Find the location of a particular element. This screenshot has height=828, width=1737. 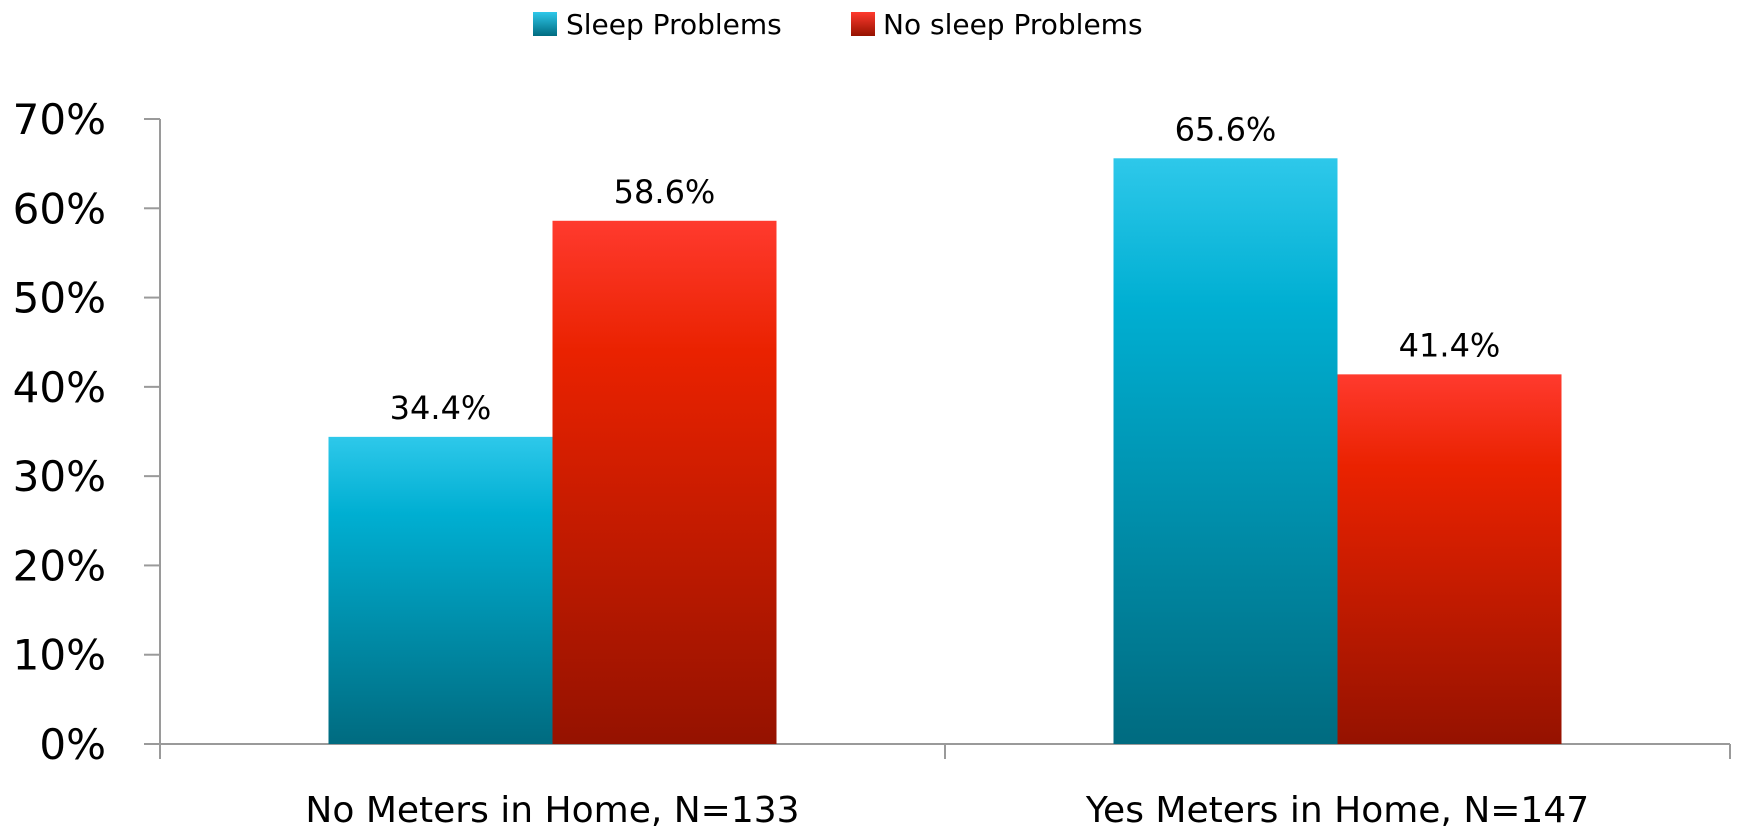

y-tick-label: 0% is located at coordinates (72, 744).